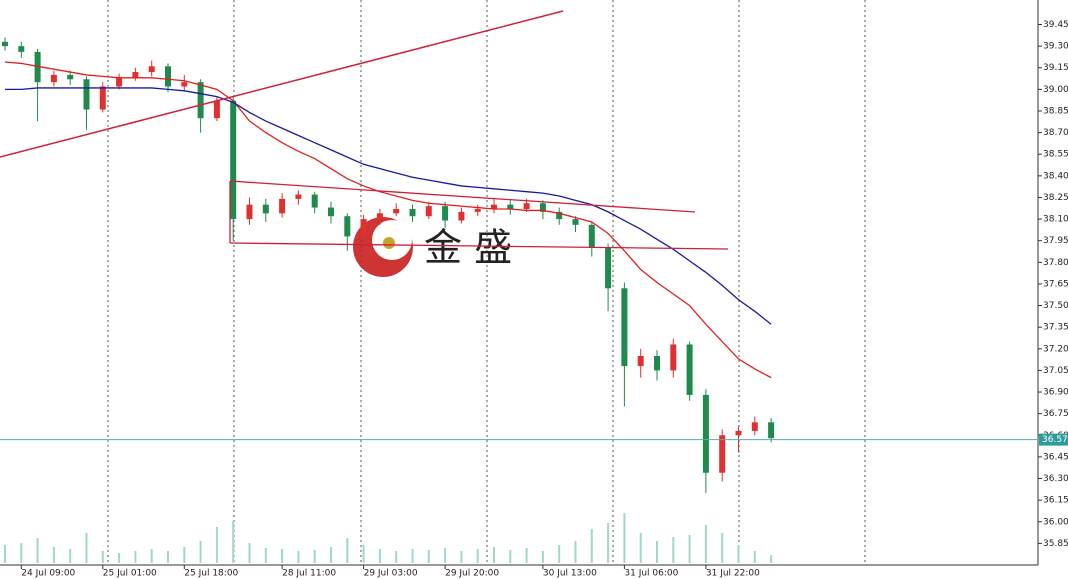 This screenshot has width=1068, height=579. I want to click on y-tick-label: 37.95, so click(1055, 241).